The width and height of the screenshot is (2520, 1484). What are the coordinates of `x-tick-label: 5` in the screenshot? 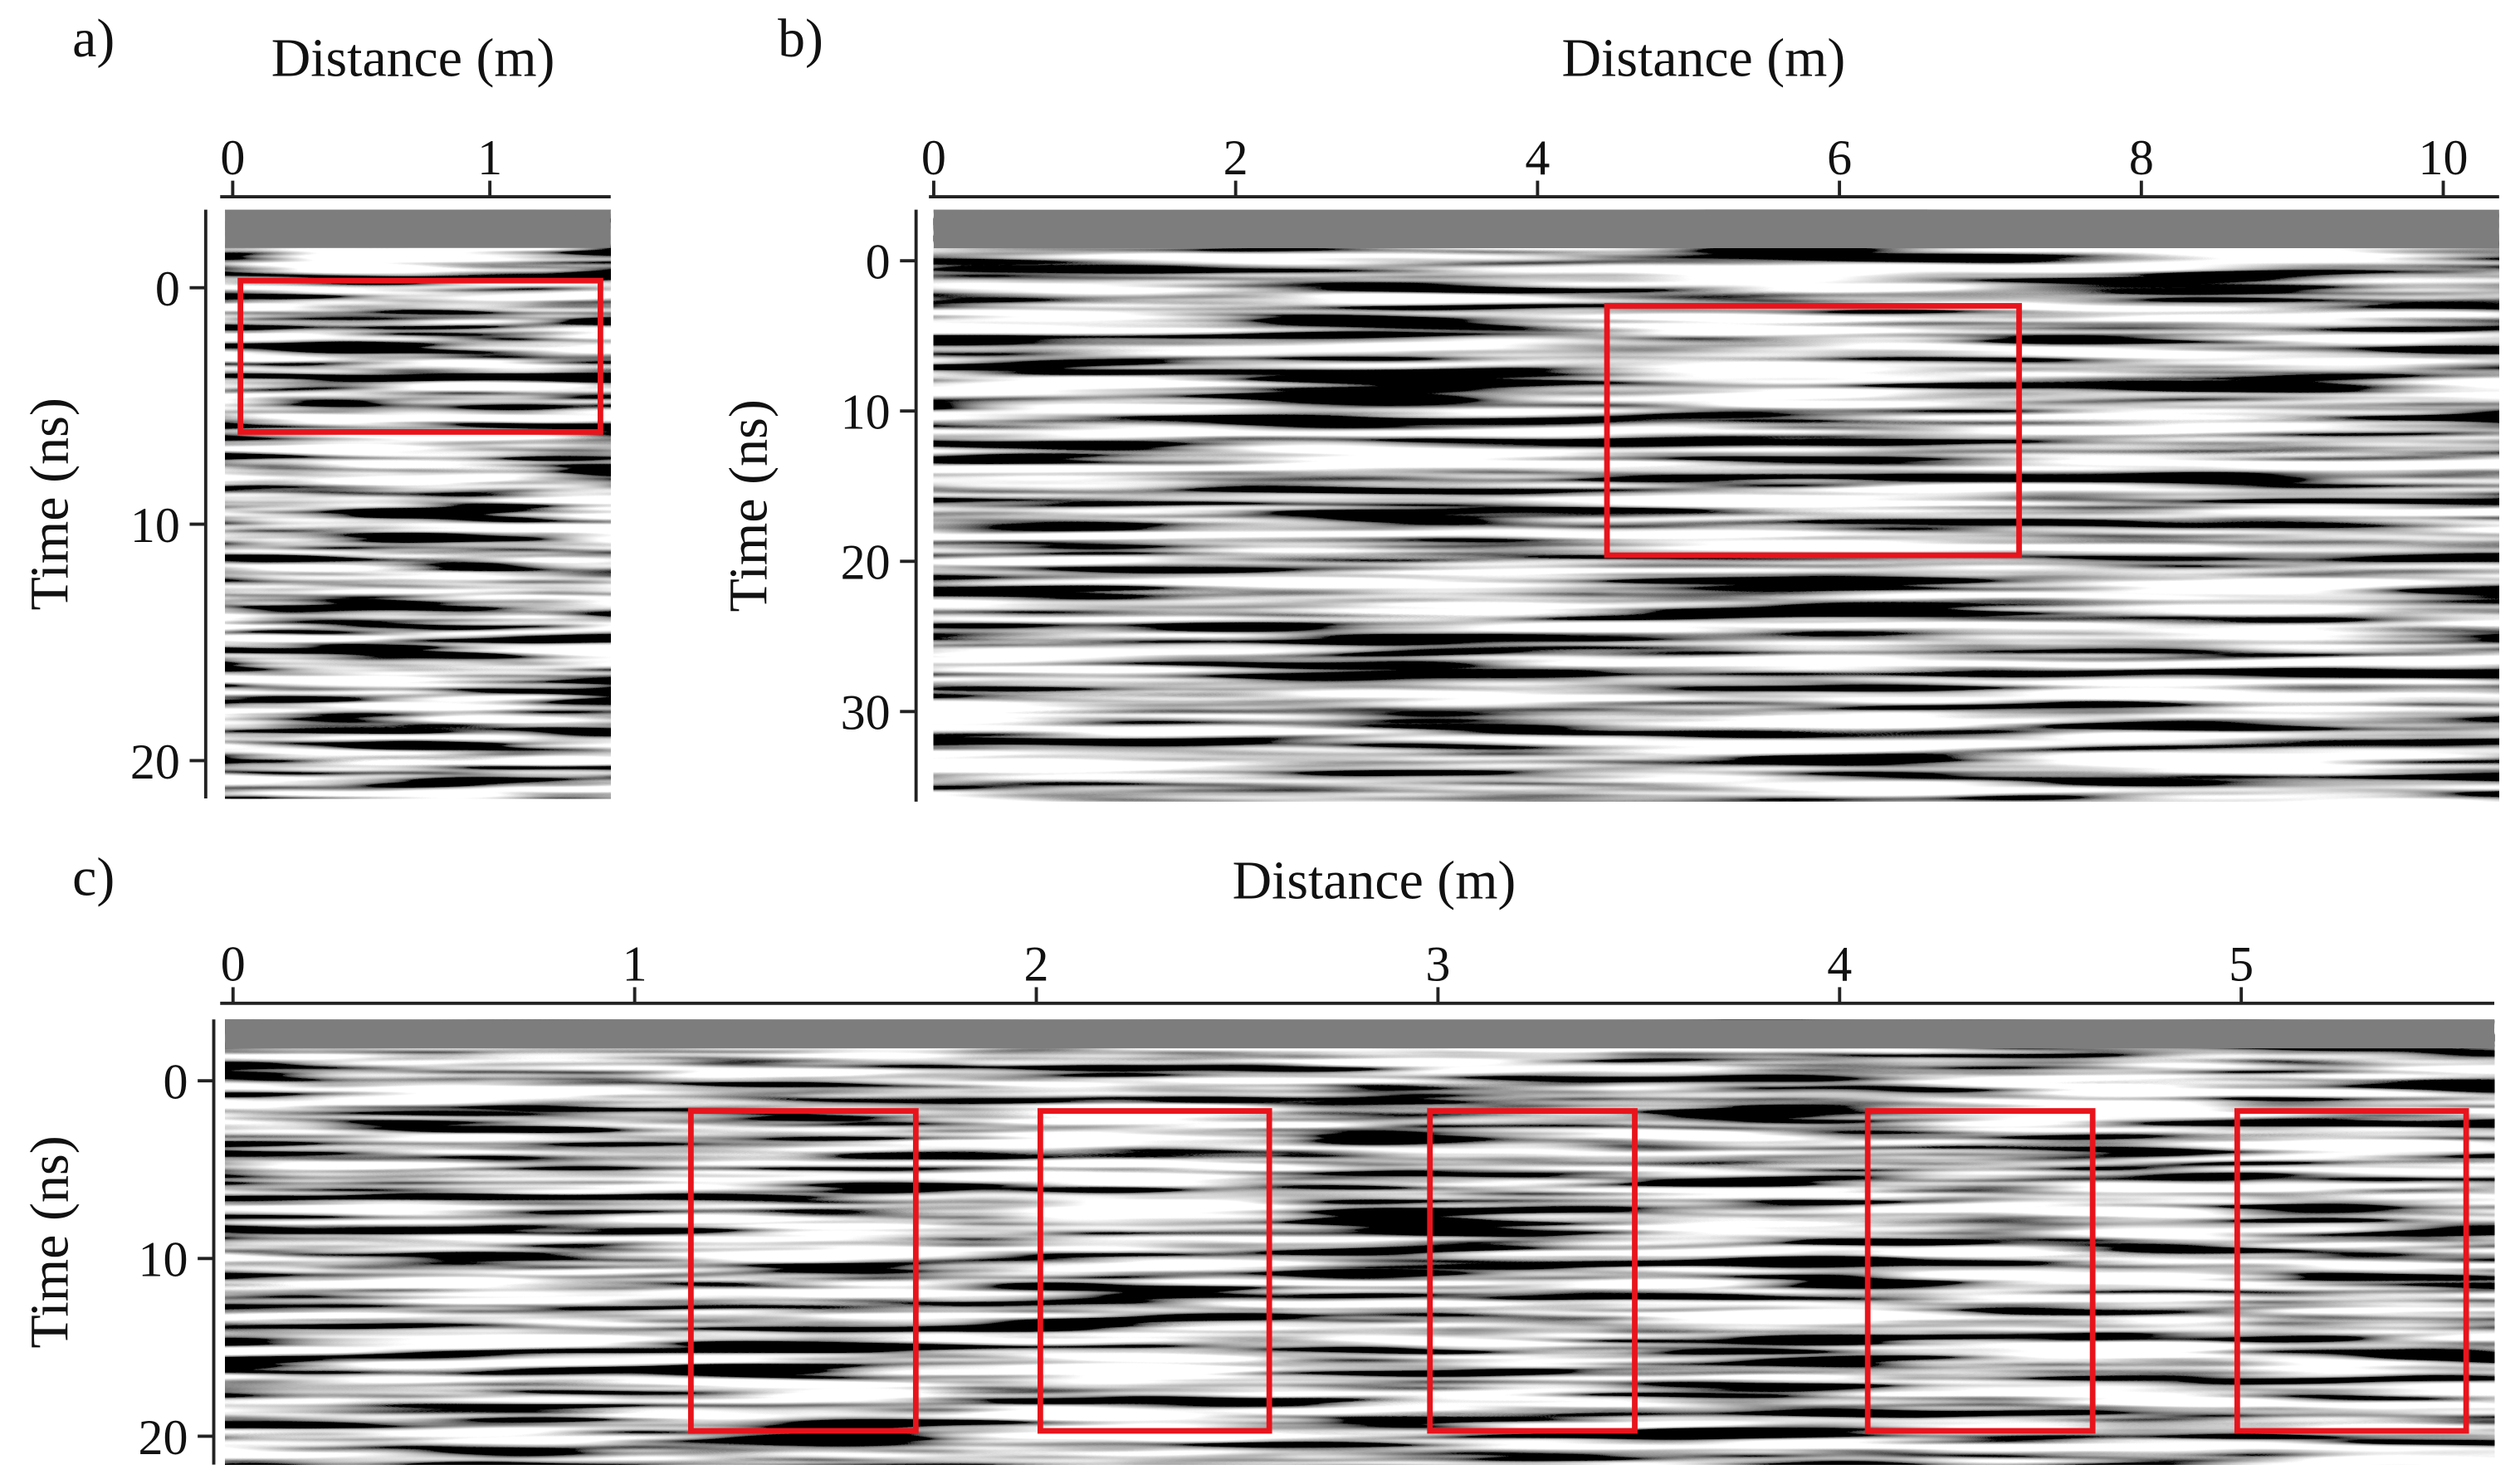 It's located at (2241, 965).